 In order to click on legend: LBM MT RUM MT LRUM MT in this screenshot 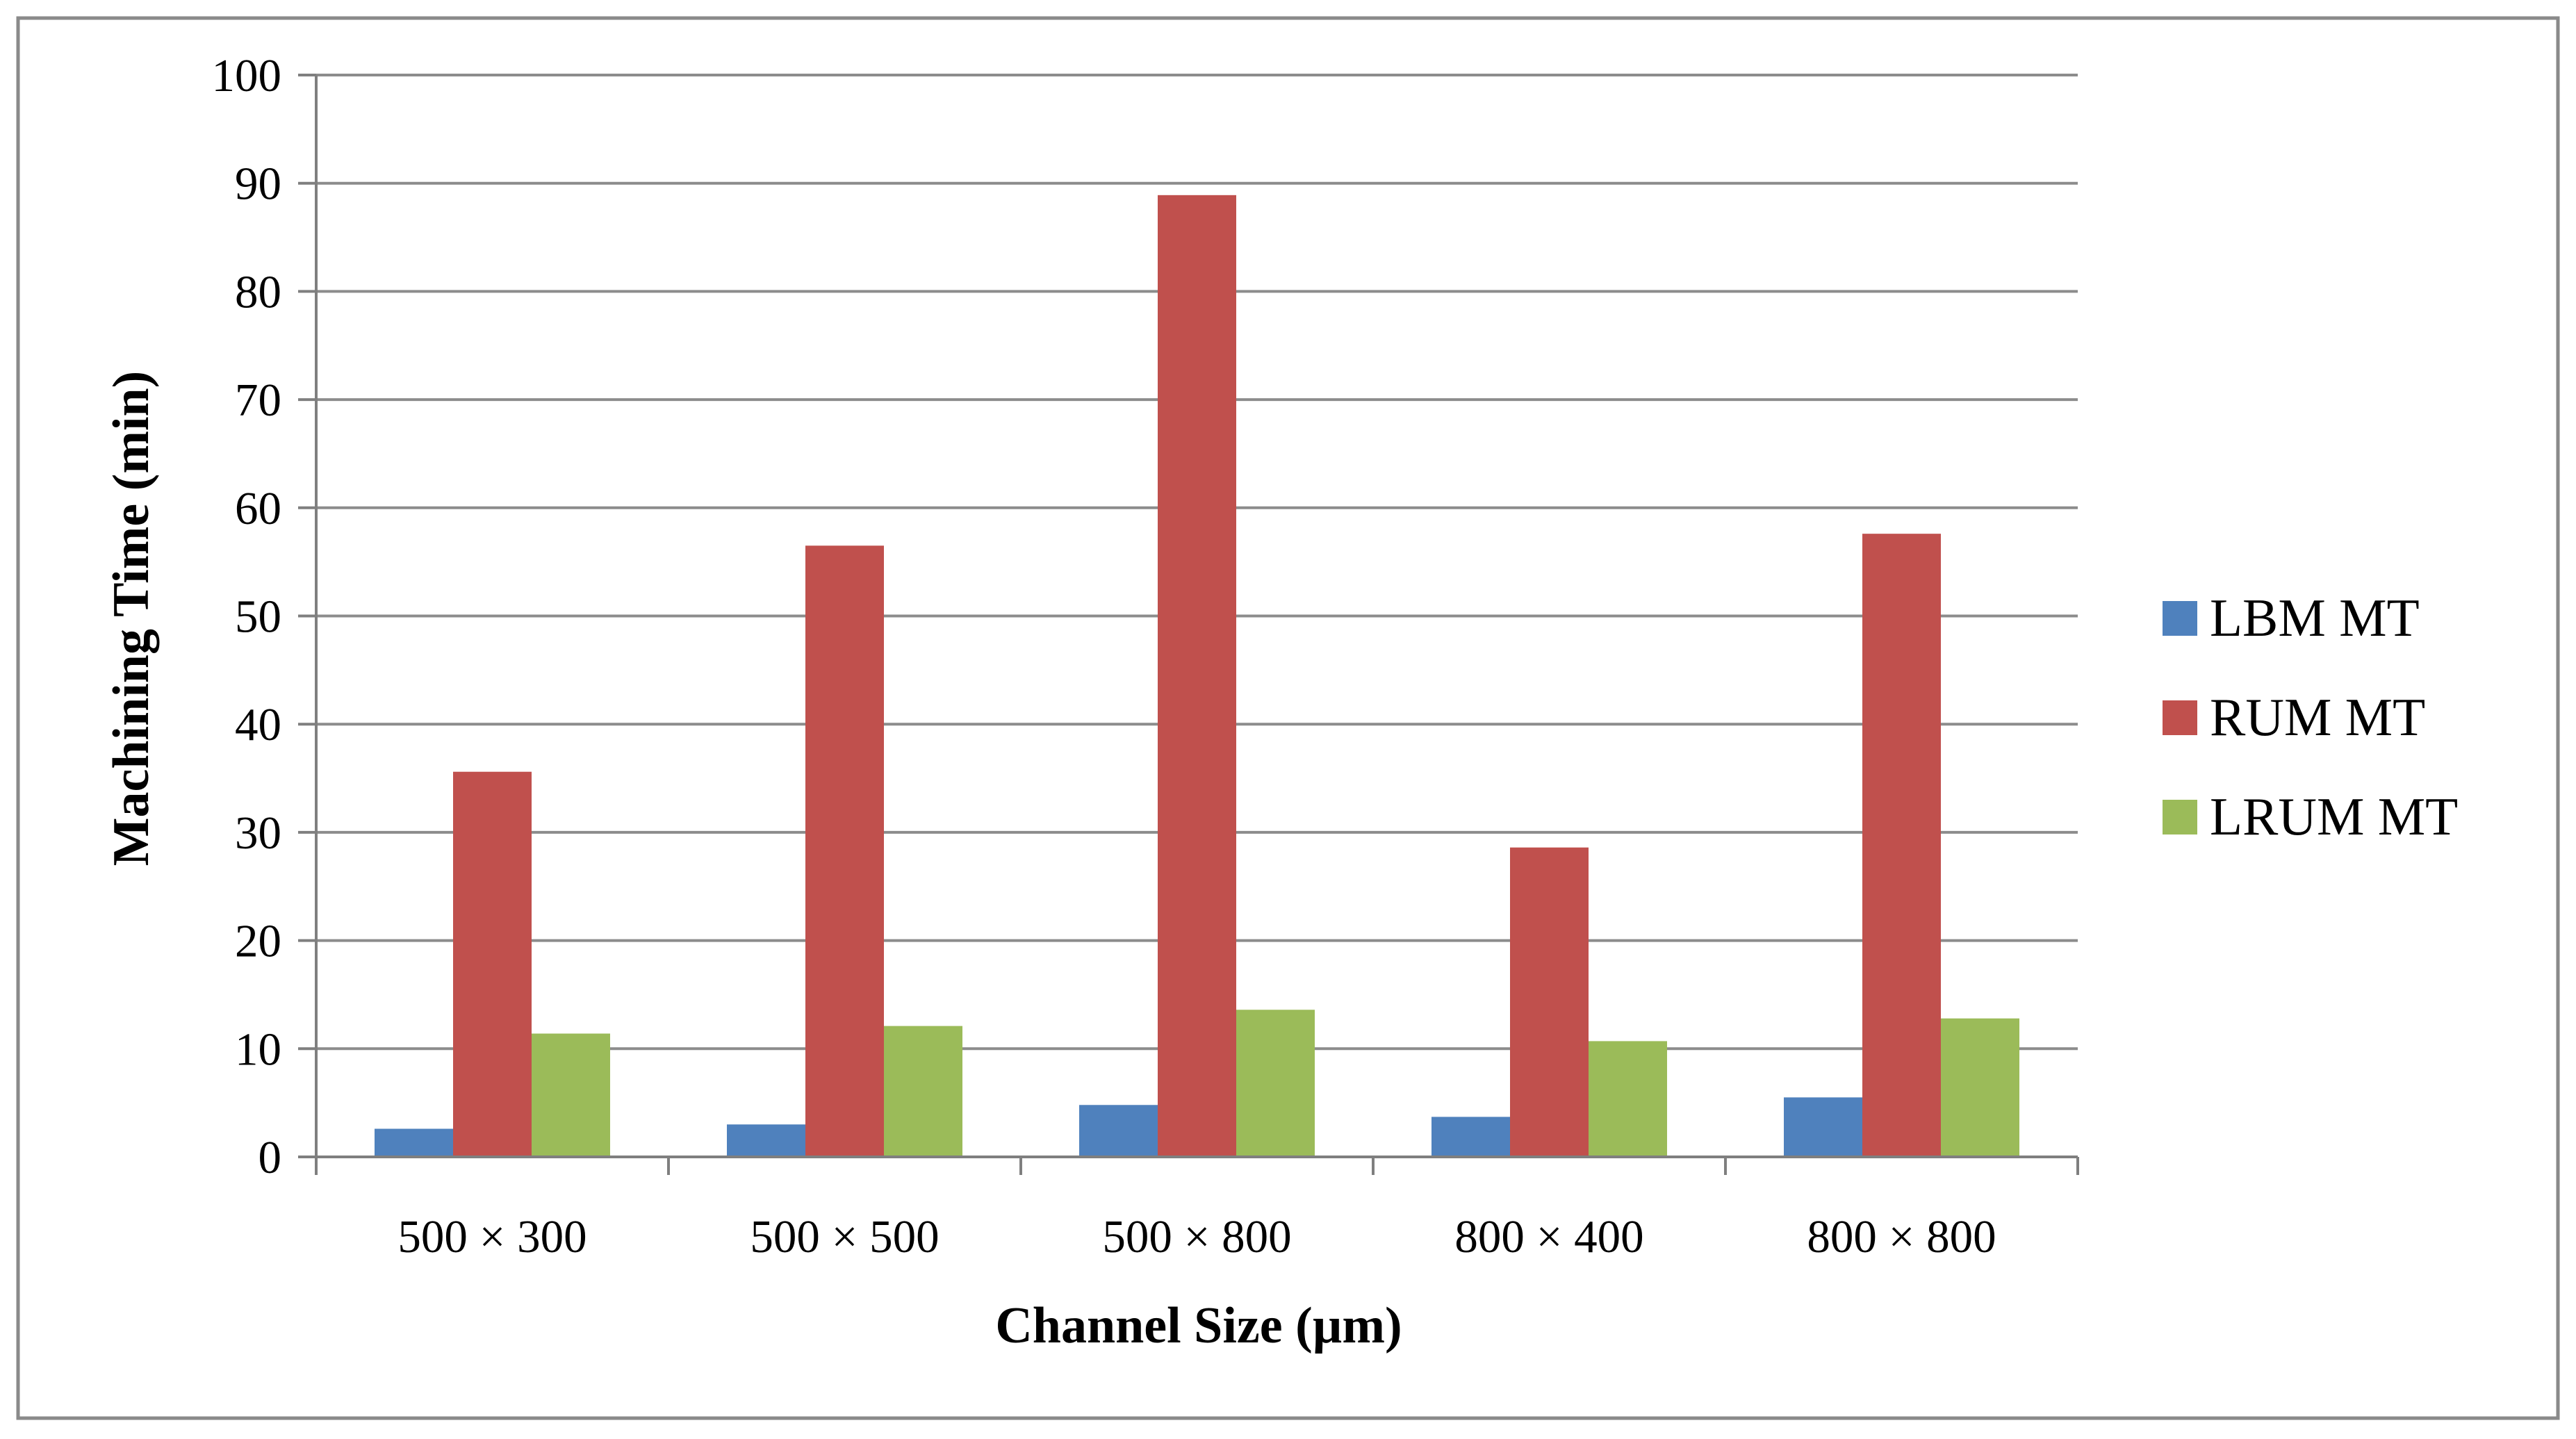, I will do `click(2310, 717)`.